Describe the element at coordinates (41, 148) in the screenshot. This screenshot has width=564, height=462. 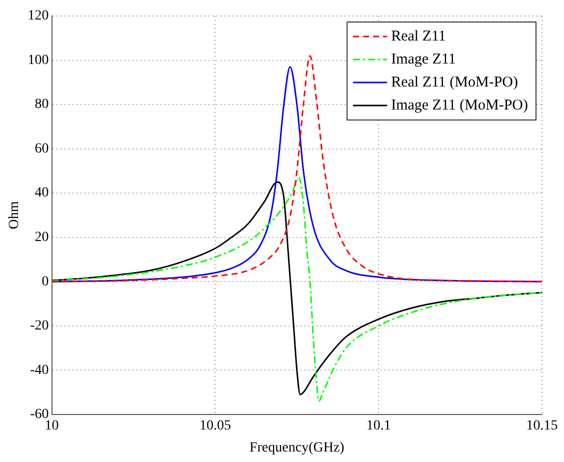
I see `y-tick-label: 60` at that location.